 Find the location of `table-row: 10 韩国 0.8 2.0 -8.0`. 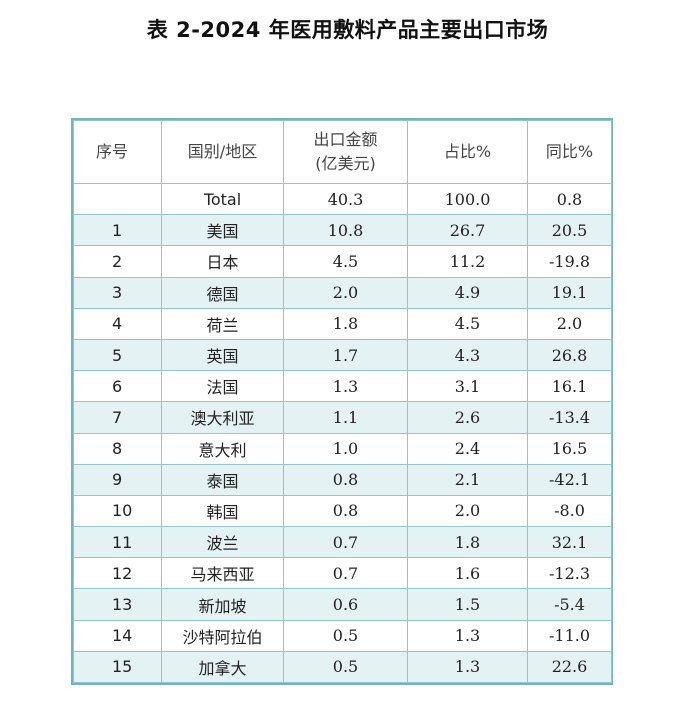

table-row: 10 韩国 0.8 2.0 -8.0 is located at coordinates (342, 511).